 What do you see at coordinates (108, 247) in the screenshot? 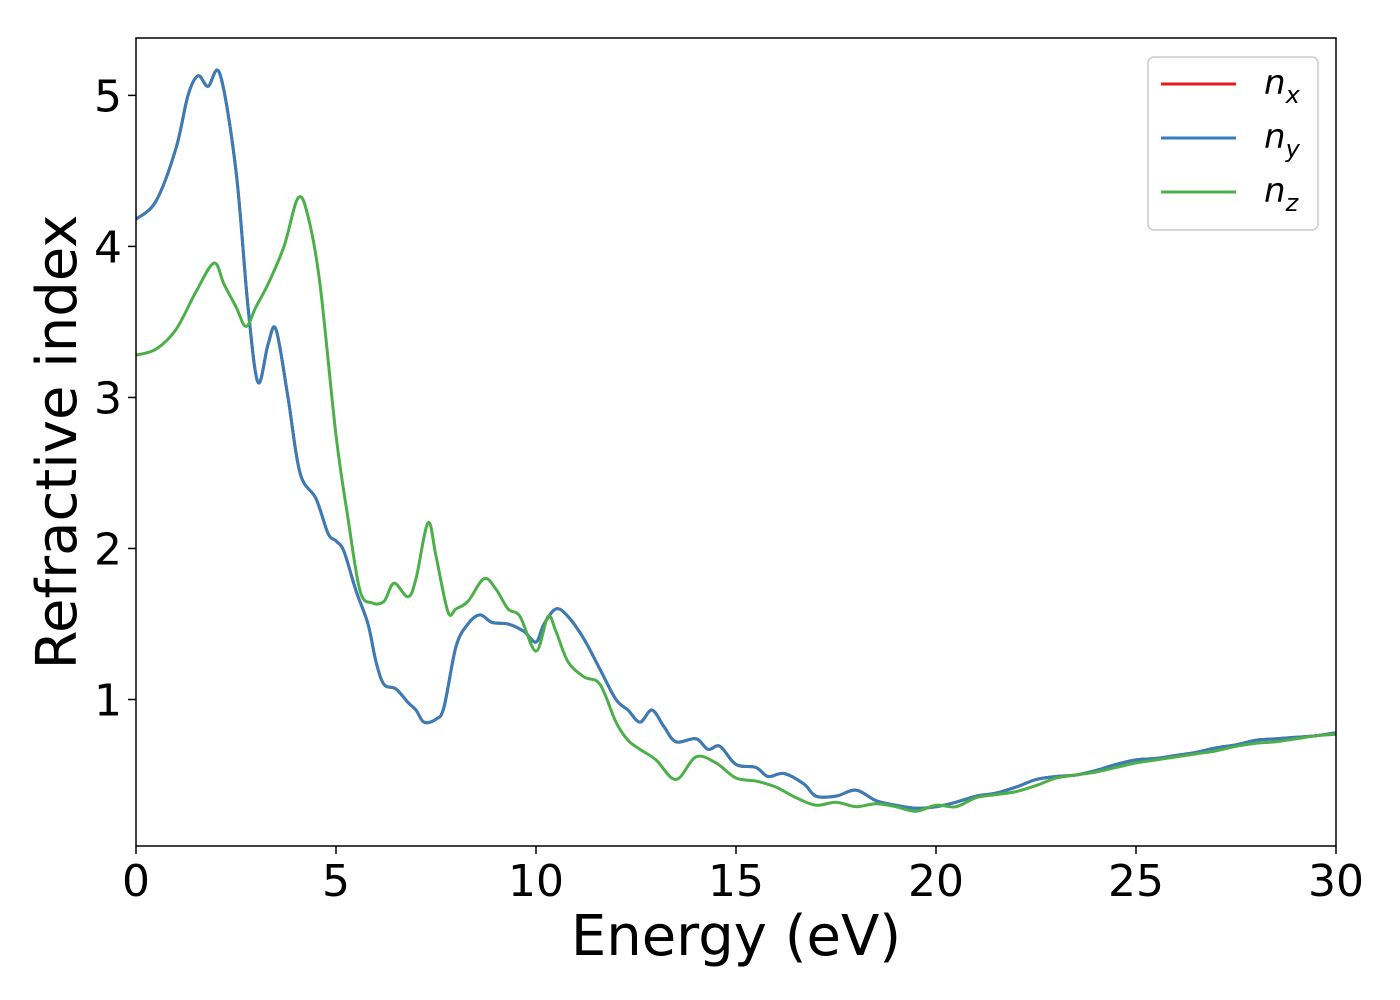
I see `y-tick-label: 4` at bounding box center [108, 247].